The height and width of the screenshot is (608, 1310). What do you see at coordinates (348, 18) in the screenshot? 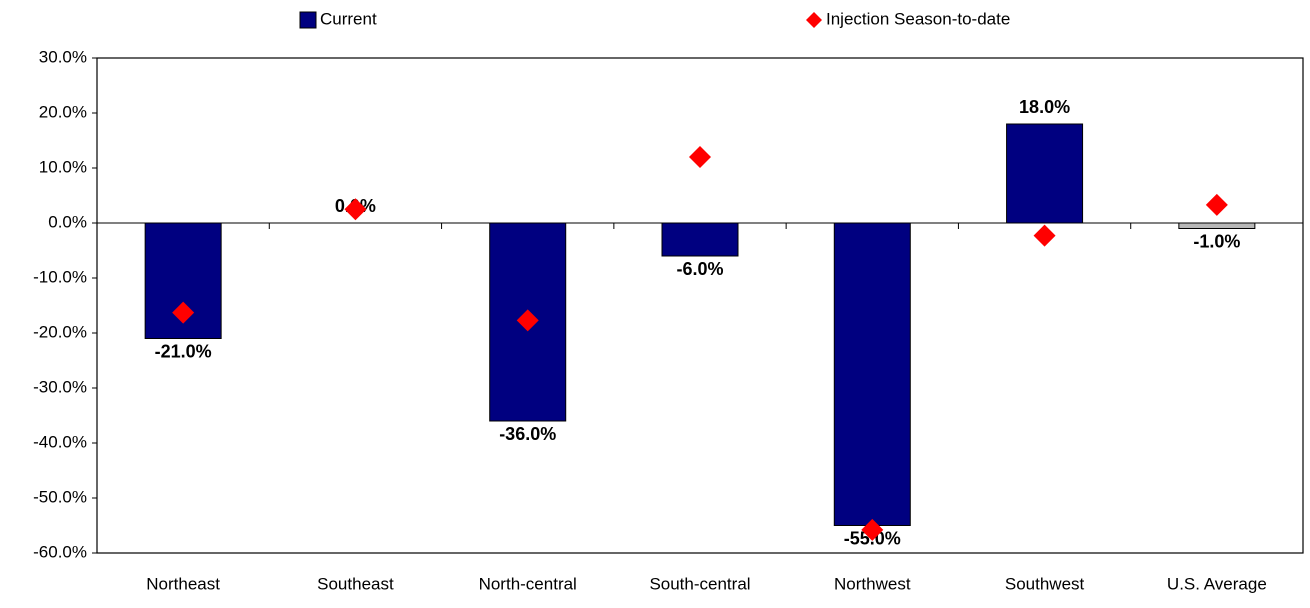
I see `legend-label: Current` at bounding box center [348, 18].